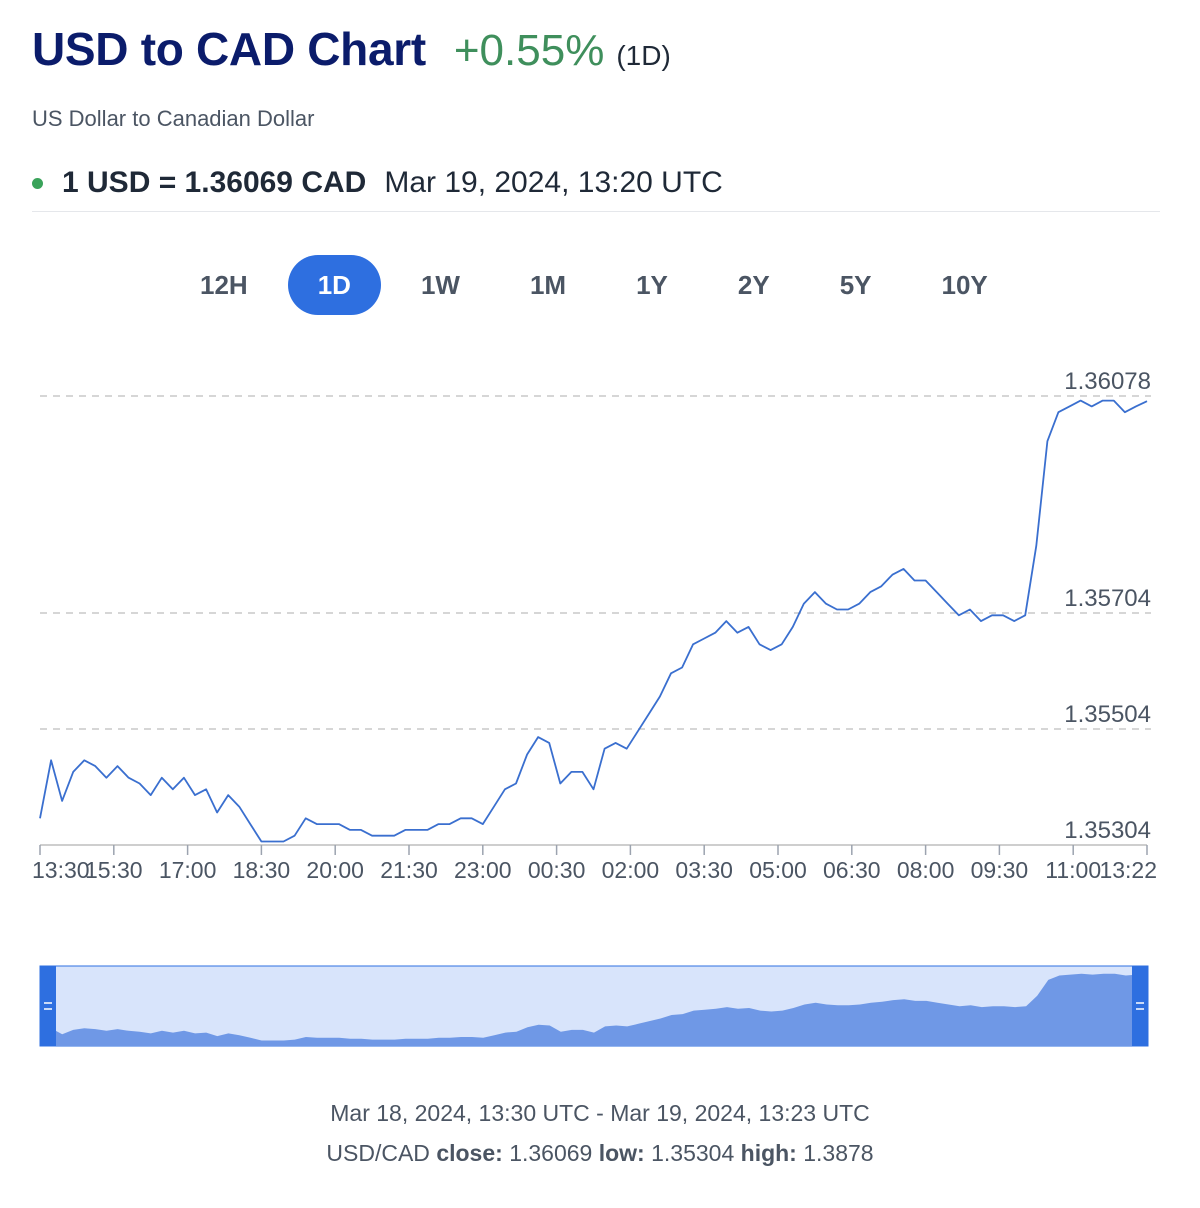 This screenshot has width=1200, height=1208. I want to click on tab-12h: 12H, so click(224, 285).